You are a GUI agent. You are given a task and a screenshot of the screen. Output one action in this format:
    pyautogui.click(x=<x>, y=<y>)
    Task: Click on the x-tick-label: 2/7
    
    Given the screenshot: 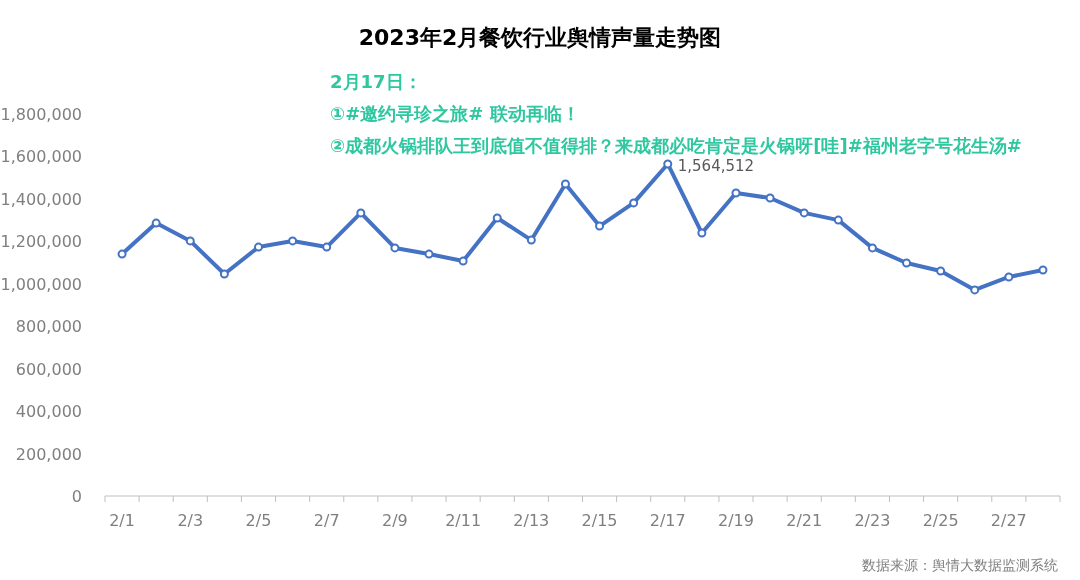 What is the action you would take?
    pyautogui.click(x=326, y=520)
    